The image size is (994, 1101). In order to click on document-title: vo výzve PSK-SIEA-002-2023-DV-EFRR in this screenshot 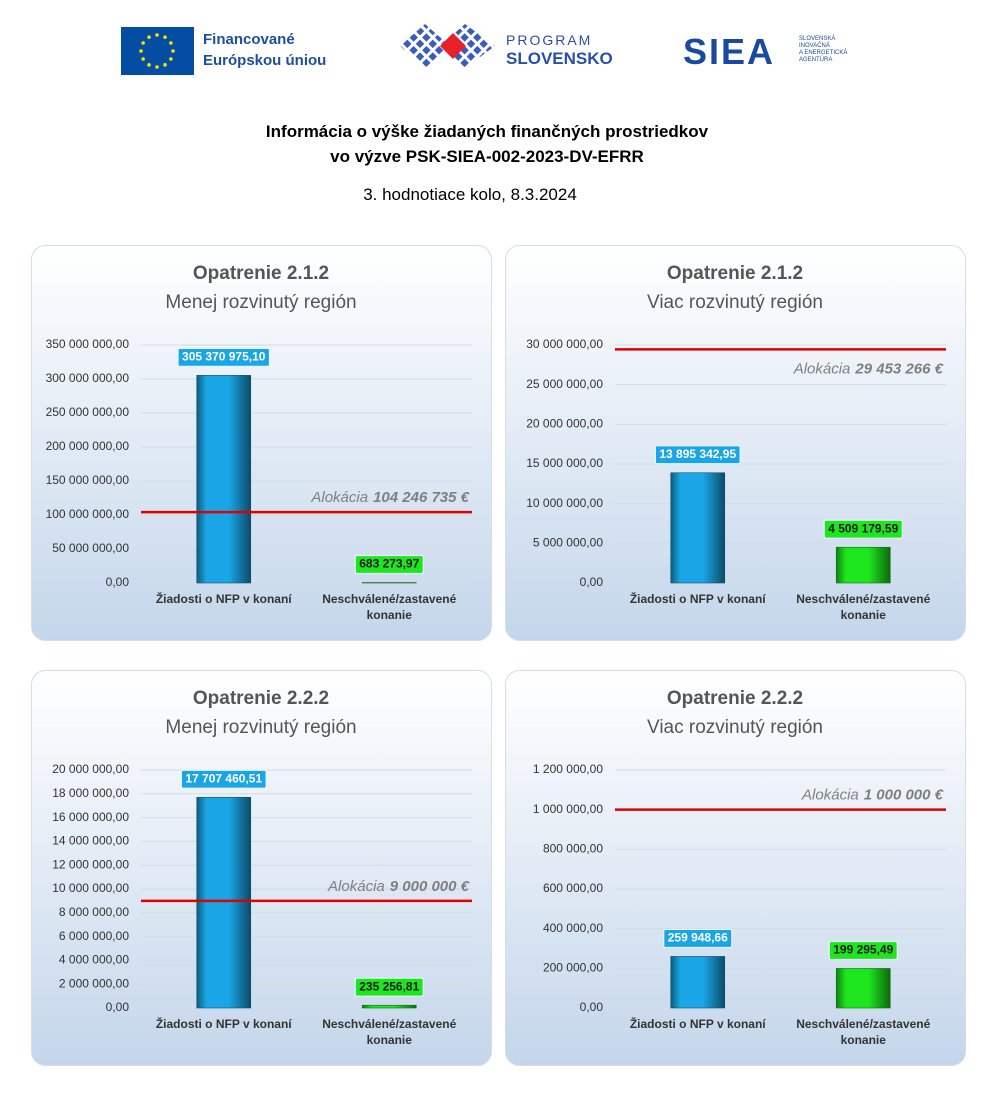, I will do `click(487, 156)`.